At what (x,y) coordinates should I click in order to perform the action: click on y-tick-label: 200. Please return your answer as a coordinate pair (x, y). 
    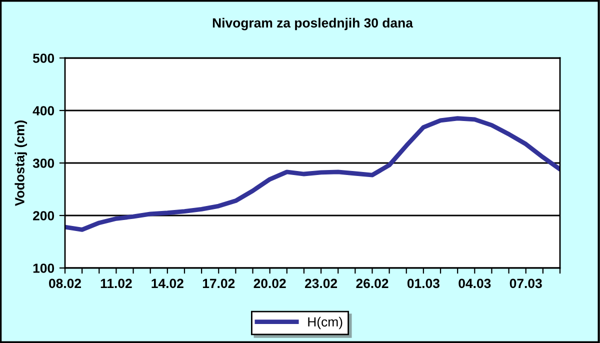
    Looking at the image, I should click on (43, 215).